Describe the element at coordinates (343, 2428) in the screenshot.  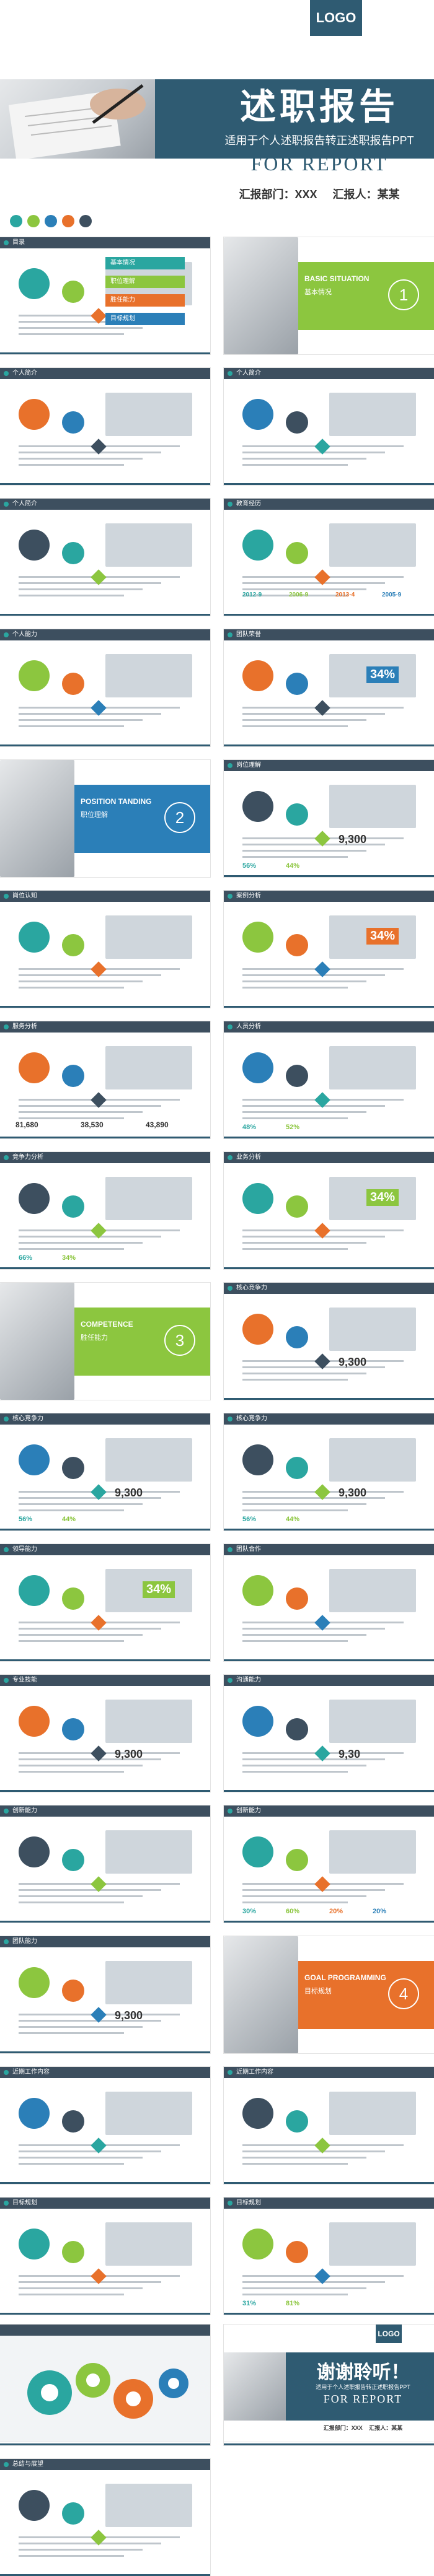
I see `closing-dept-label: 汇报部门：XXX` at that location.